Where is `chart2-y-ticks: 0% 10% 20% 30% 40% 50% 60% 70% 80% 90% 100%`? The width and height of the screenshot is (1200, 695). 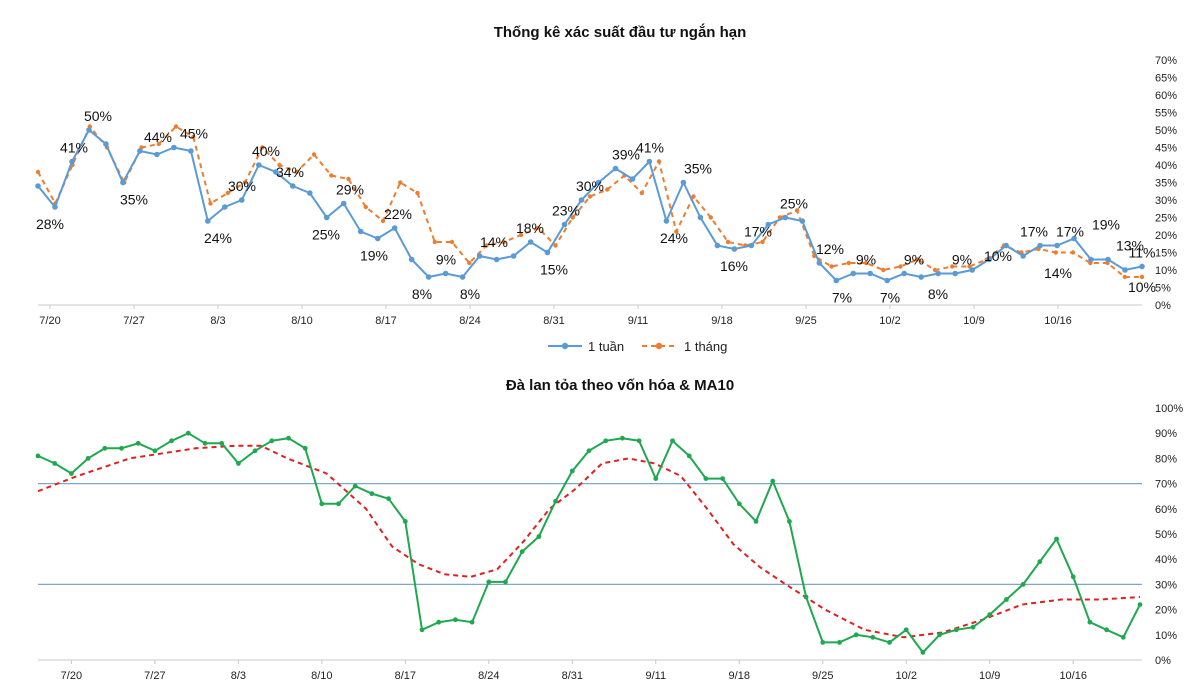 chart2-y-ticks: 0% 10% 20% 30% 40% 50% 60% 70% 80% 90% 100% is located at coordinates (1169, 535).